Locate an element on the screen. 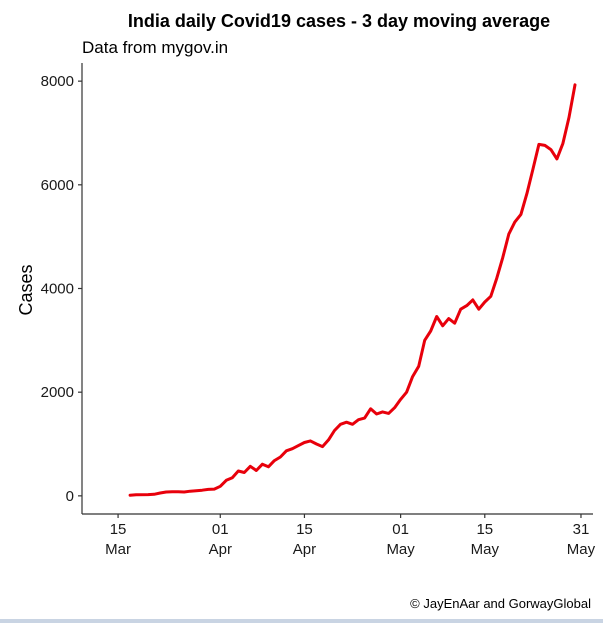 This screenshot has width=603, height=623. y-ticks: 0 2000 4000 6000 8000 is located at coordinates (61, 289).